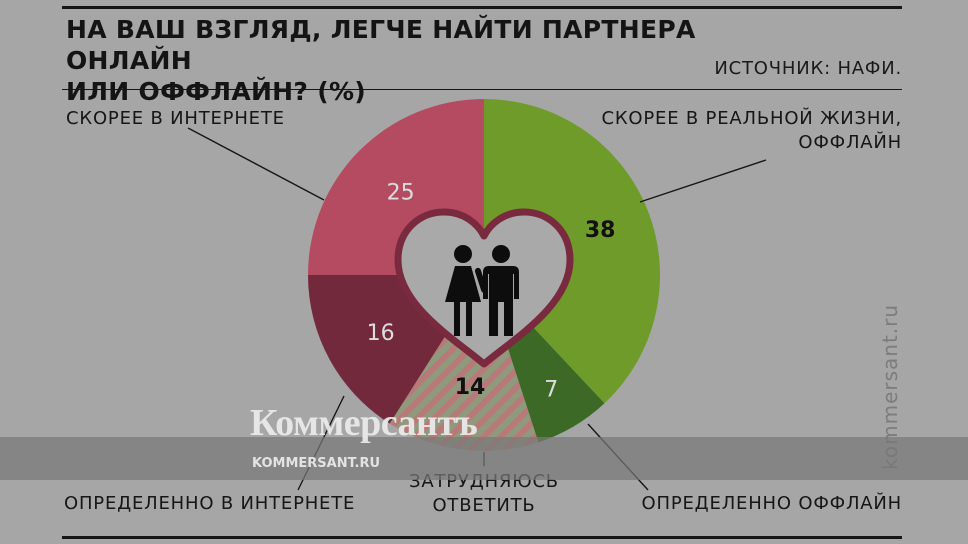 This screenshot has height=544, width=968. I want to click on label-online-definitely: ОПРЕДЕЛЕННО В ИНТЕРНЕТЕ, so click(210, 503).